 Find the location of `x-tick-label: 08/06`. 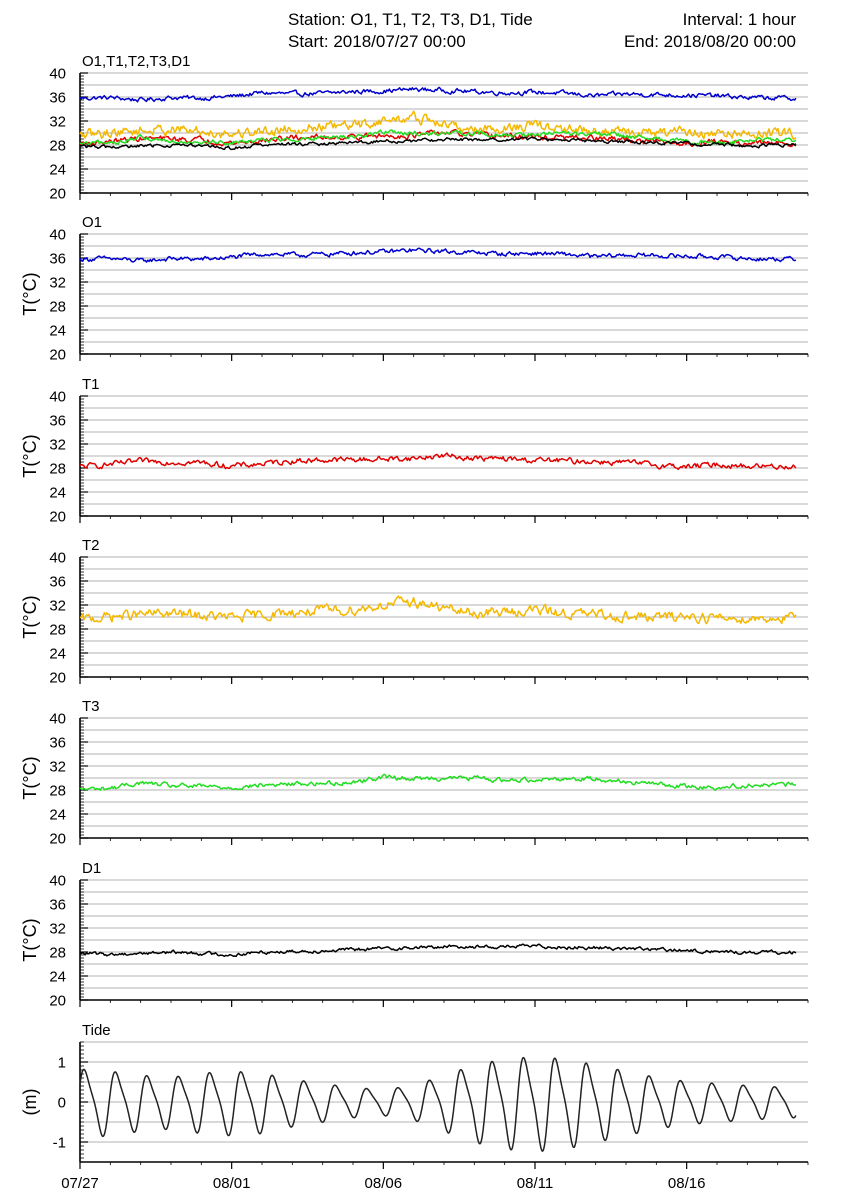

x-tick-label: 08/06 is located at coordinates (384, 1183).